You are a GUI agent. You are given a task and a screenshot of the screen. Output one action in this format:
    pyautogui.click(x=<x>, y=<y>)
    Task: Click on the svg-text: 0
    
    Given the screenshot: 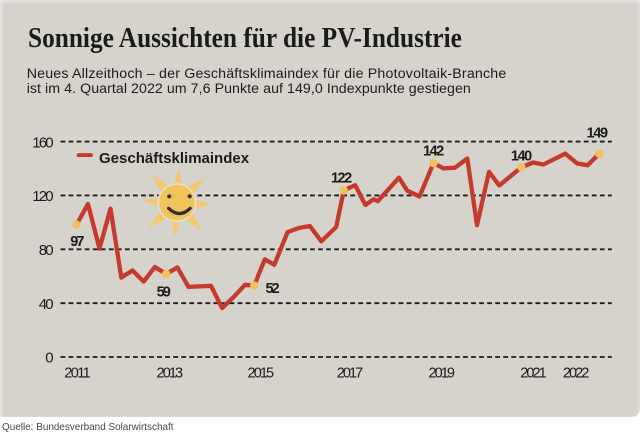 What is the action you would take?
    pyautogui.click(x=49, y=358)
    